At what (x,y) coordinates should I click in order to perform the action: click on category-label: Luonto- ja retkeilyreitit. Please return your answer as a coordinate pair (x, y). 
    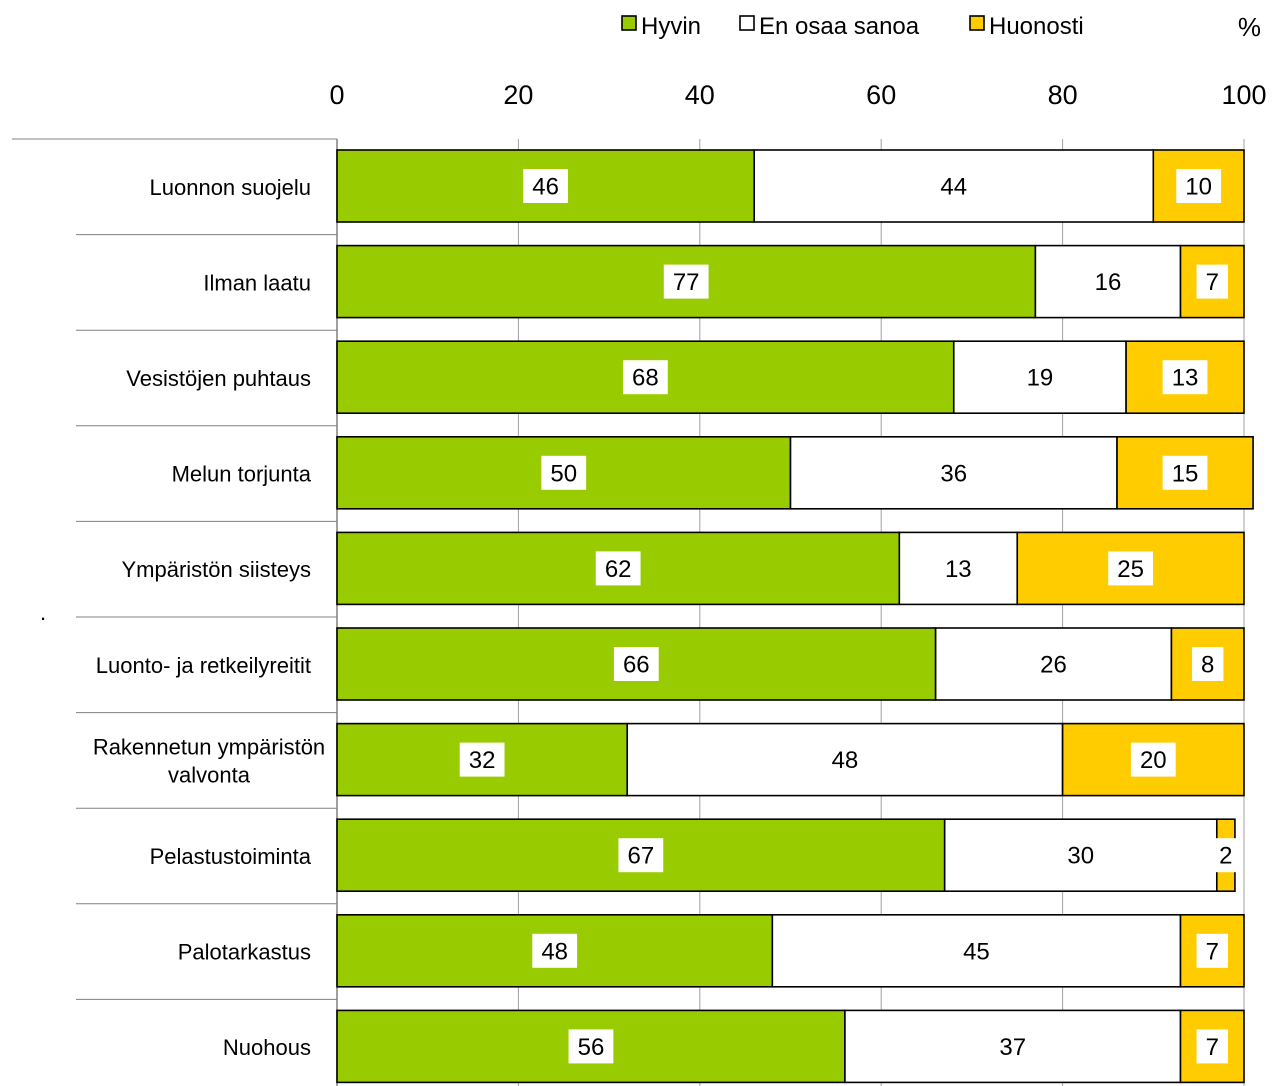
    Looking at the image, I should click on (203, 665).